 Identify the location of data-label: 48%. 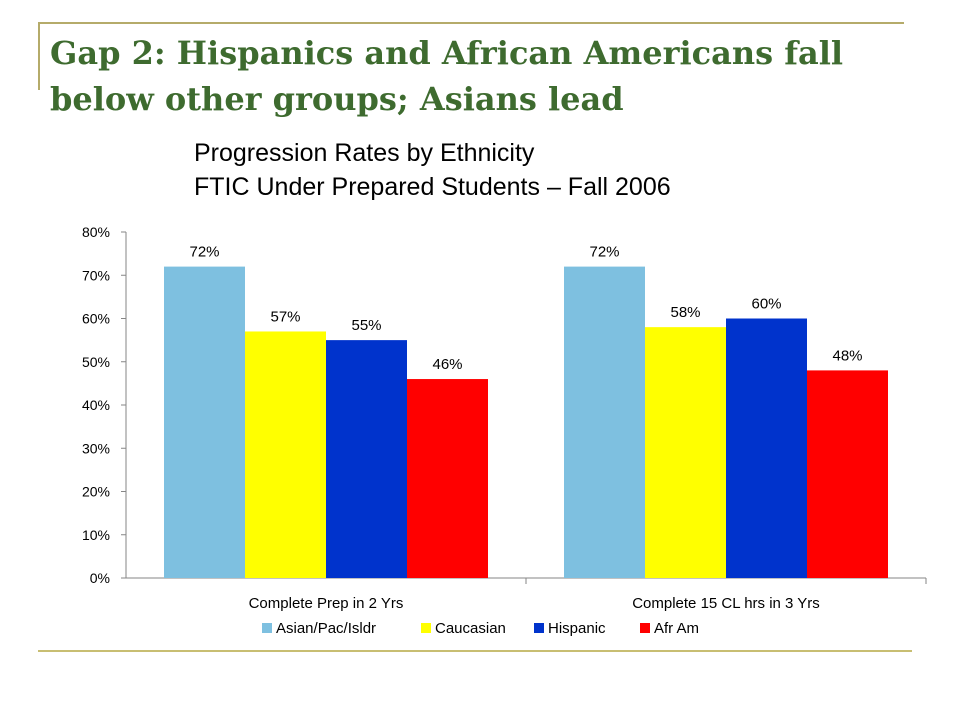
(847, 355).